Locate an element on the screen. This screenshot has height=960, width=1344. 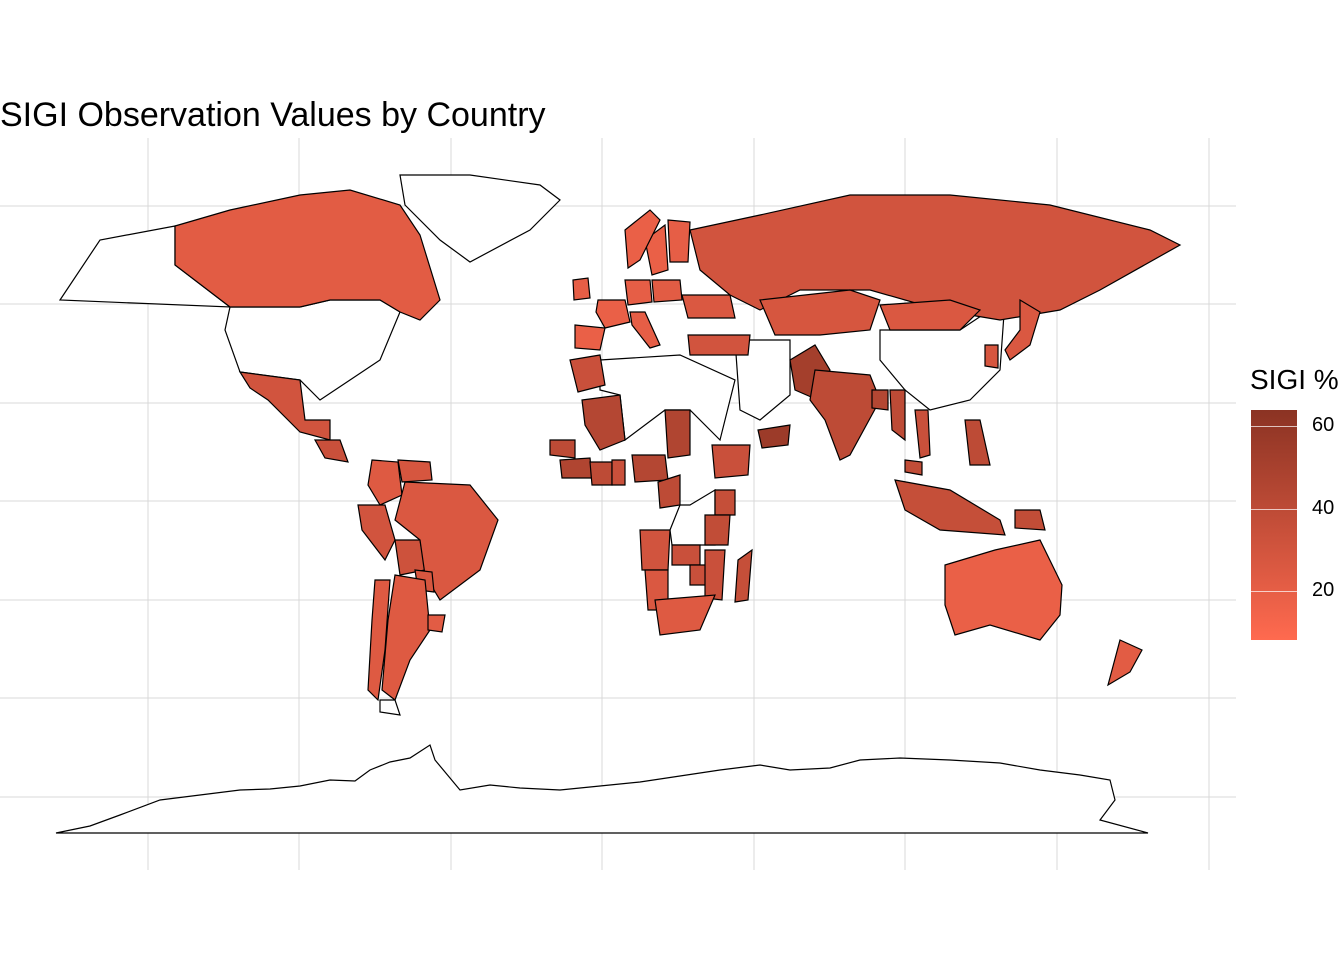
antarctica-shape is located at coordinates (602, 789).